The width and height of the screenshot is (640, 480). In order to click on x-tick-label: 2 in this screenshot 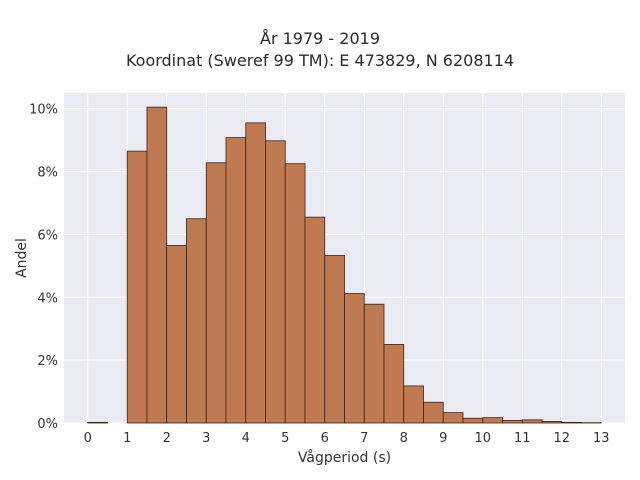, I will do `click(167, 438)`.